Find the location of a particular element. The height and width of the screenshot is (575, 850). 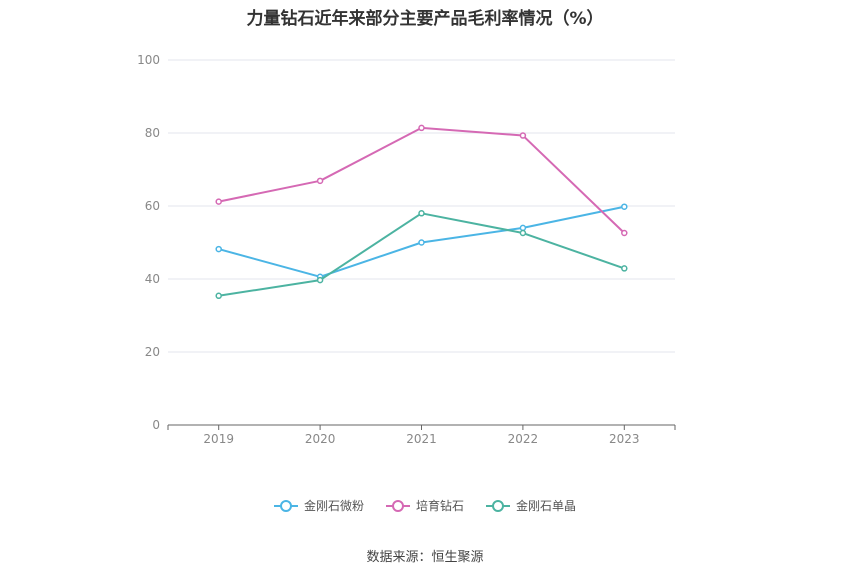

legend-label: 金刚石微粉 is located at coordinates (333, 506).